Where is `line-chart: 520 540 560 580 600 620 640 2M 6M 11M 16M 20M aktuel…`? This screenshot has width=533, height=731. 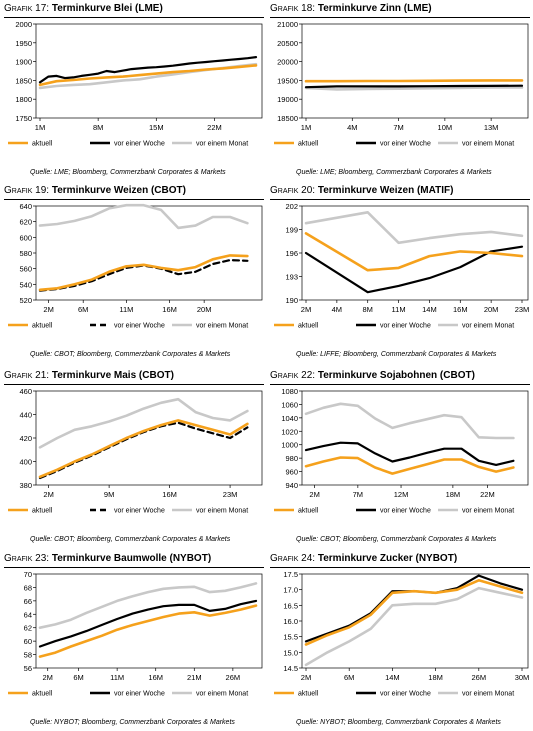 line-chart: 520 540 560 580 600 620 640 2M 6M 11M 16M 20M aktuel… is located at coordinates (135, 266).